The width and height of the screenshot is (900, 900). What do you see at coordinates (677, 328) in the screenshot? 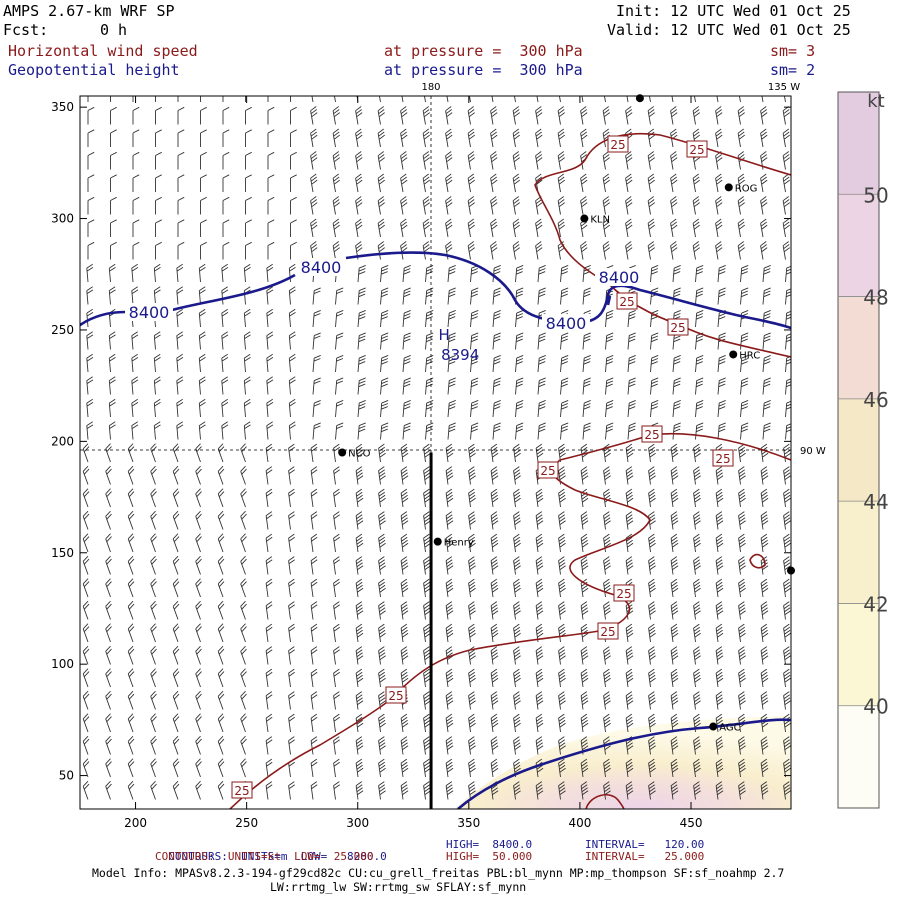
I see `wind-contour-label-text: 25` at bounding box center [677, 328].